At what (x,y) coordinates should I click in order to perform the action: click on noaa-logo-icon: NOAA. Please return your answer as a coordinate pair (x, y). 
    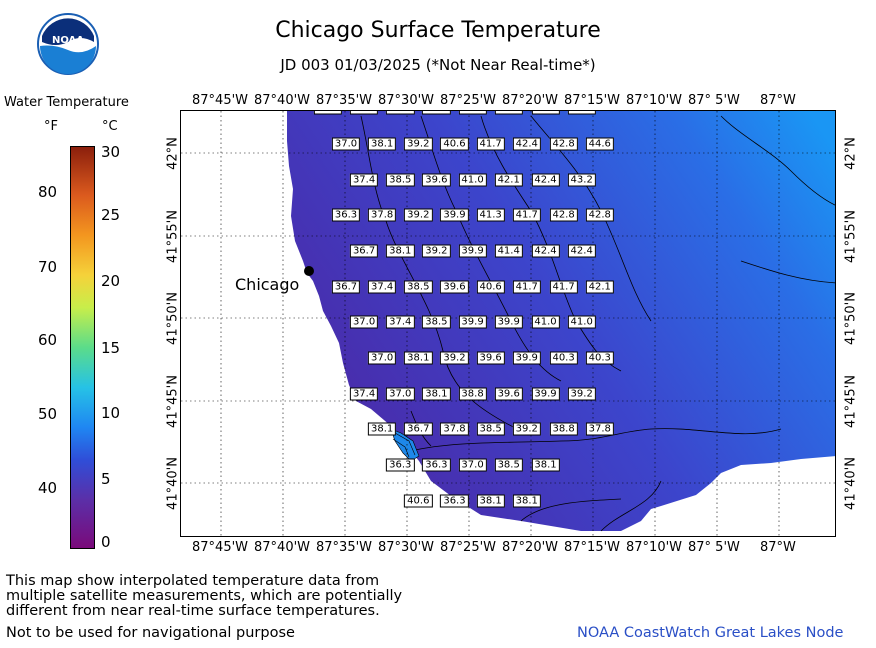
    Looking at the image, I should click on (68, 44).